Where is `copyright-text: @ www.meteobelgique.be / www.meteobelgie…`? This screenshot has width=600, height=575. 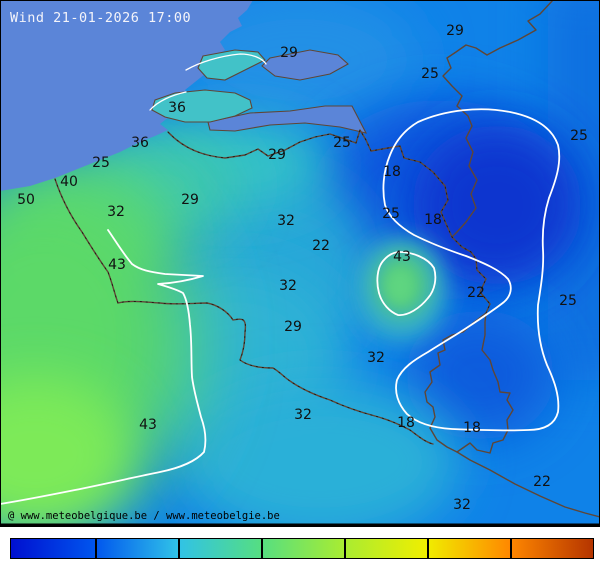
copyright-text: @ www.meteobelgique.be / www.meteobelgie… is located at coordinates (144, 516).